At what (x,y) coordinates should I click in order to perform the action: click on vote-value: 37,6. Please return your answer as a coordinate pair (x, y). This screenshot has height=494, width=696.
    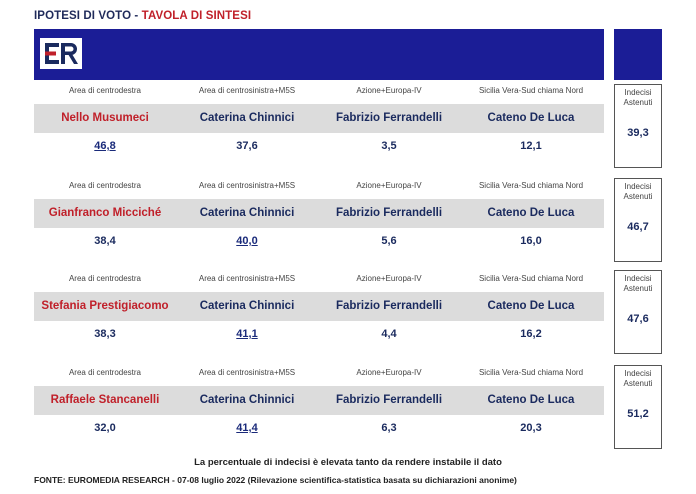
    Looking at the image, I should click on (247, 146).